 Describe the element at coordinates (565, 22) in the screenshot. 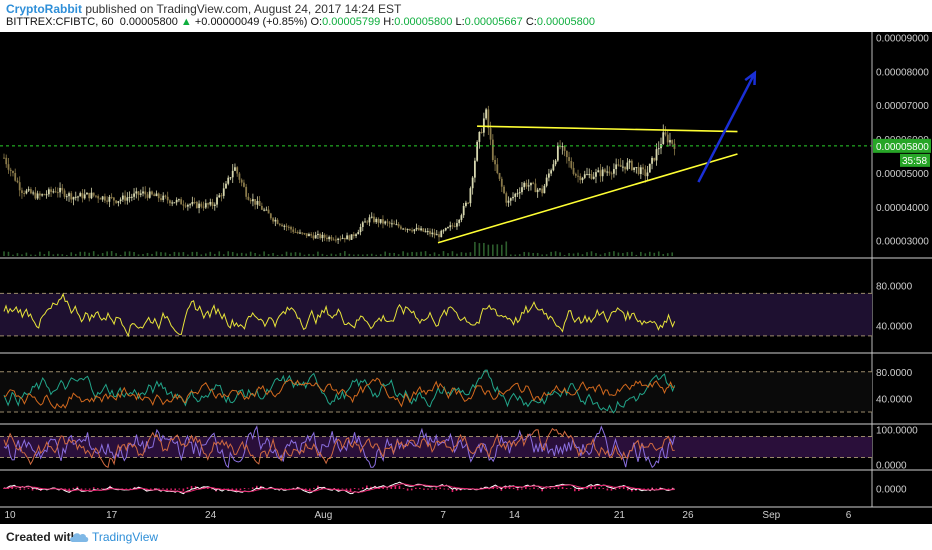

I see `close-value: 0.00005800` at that location.